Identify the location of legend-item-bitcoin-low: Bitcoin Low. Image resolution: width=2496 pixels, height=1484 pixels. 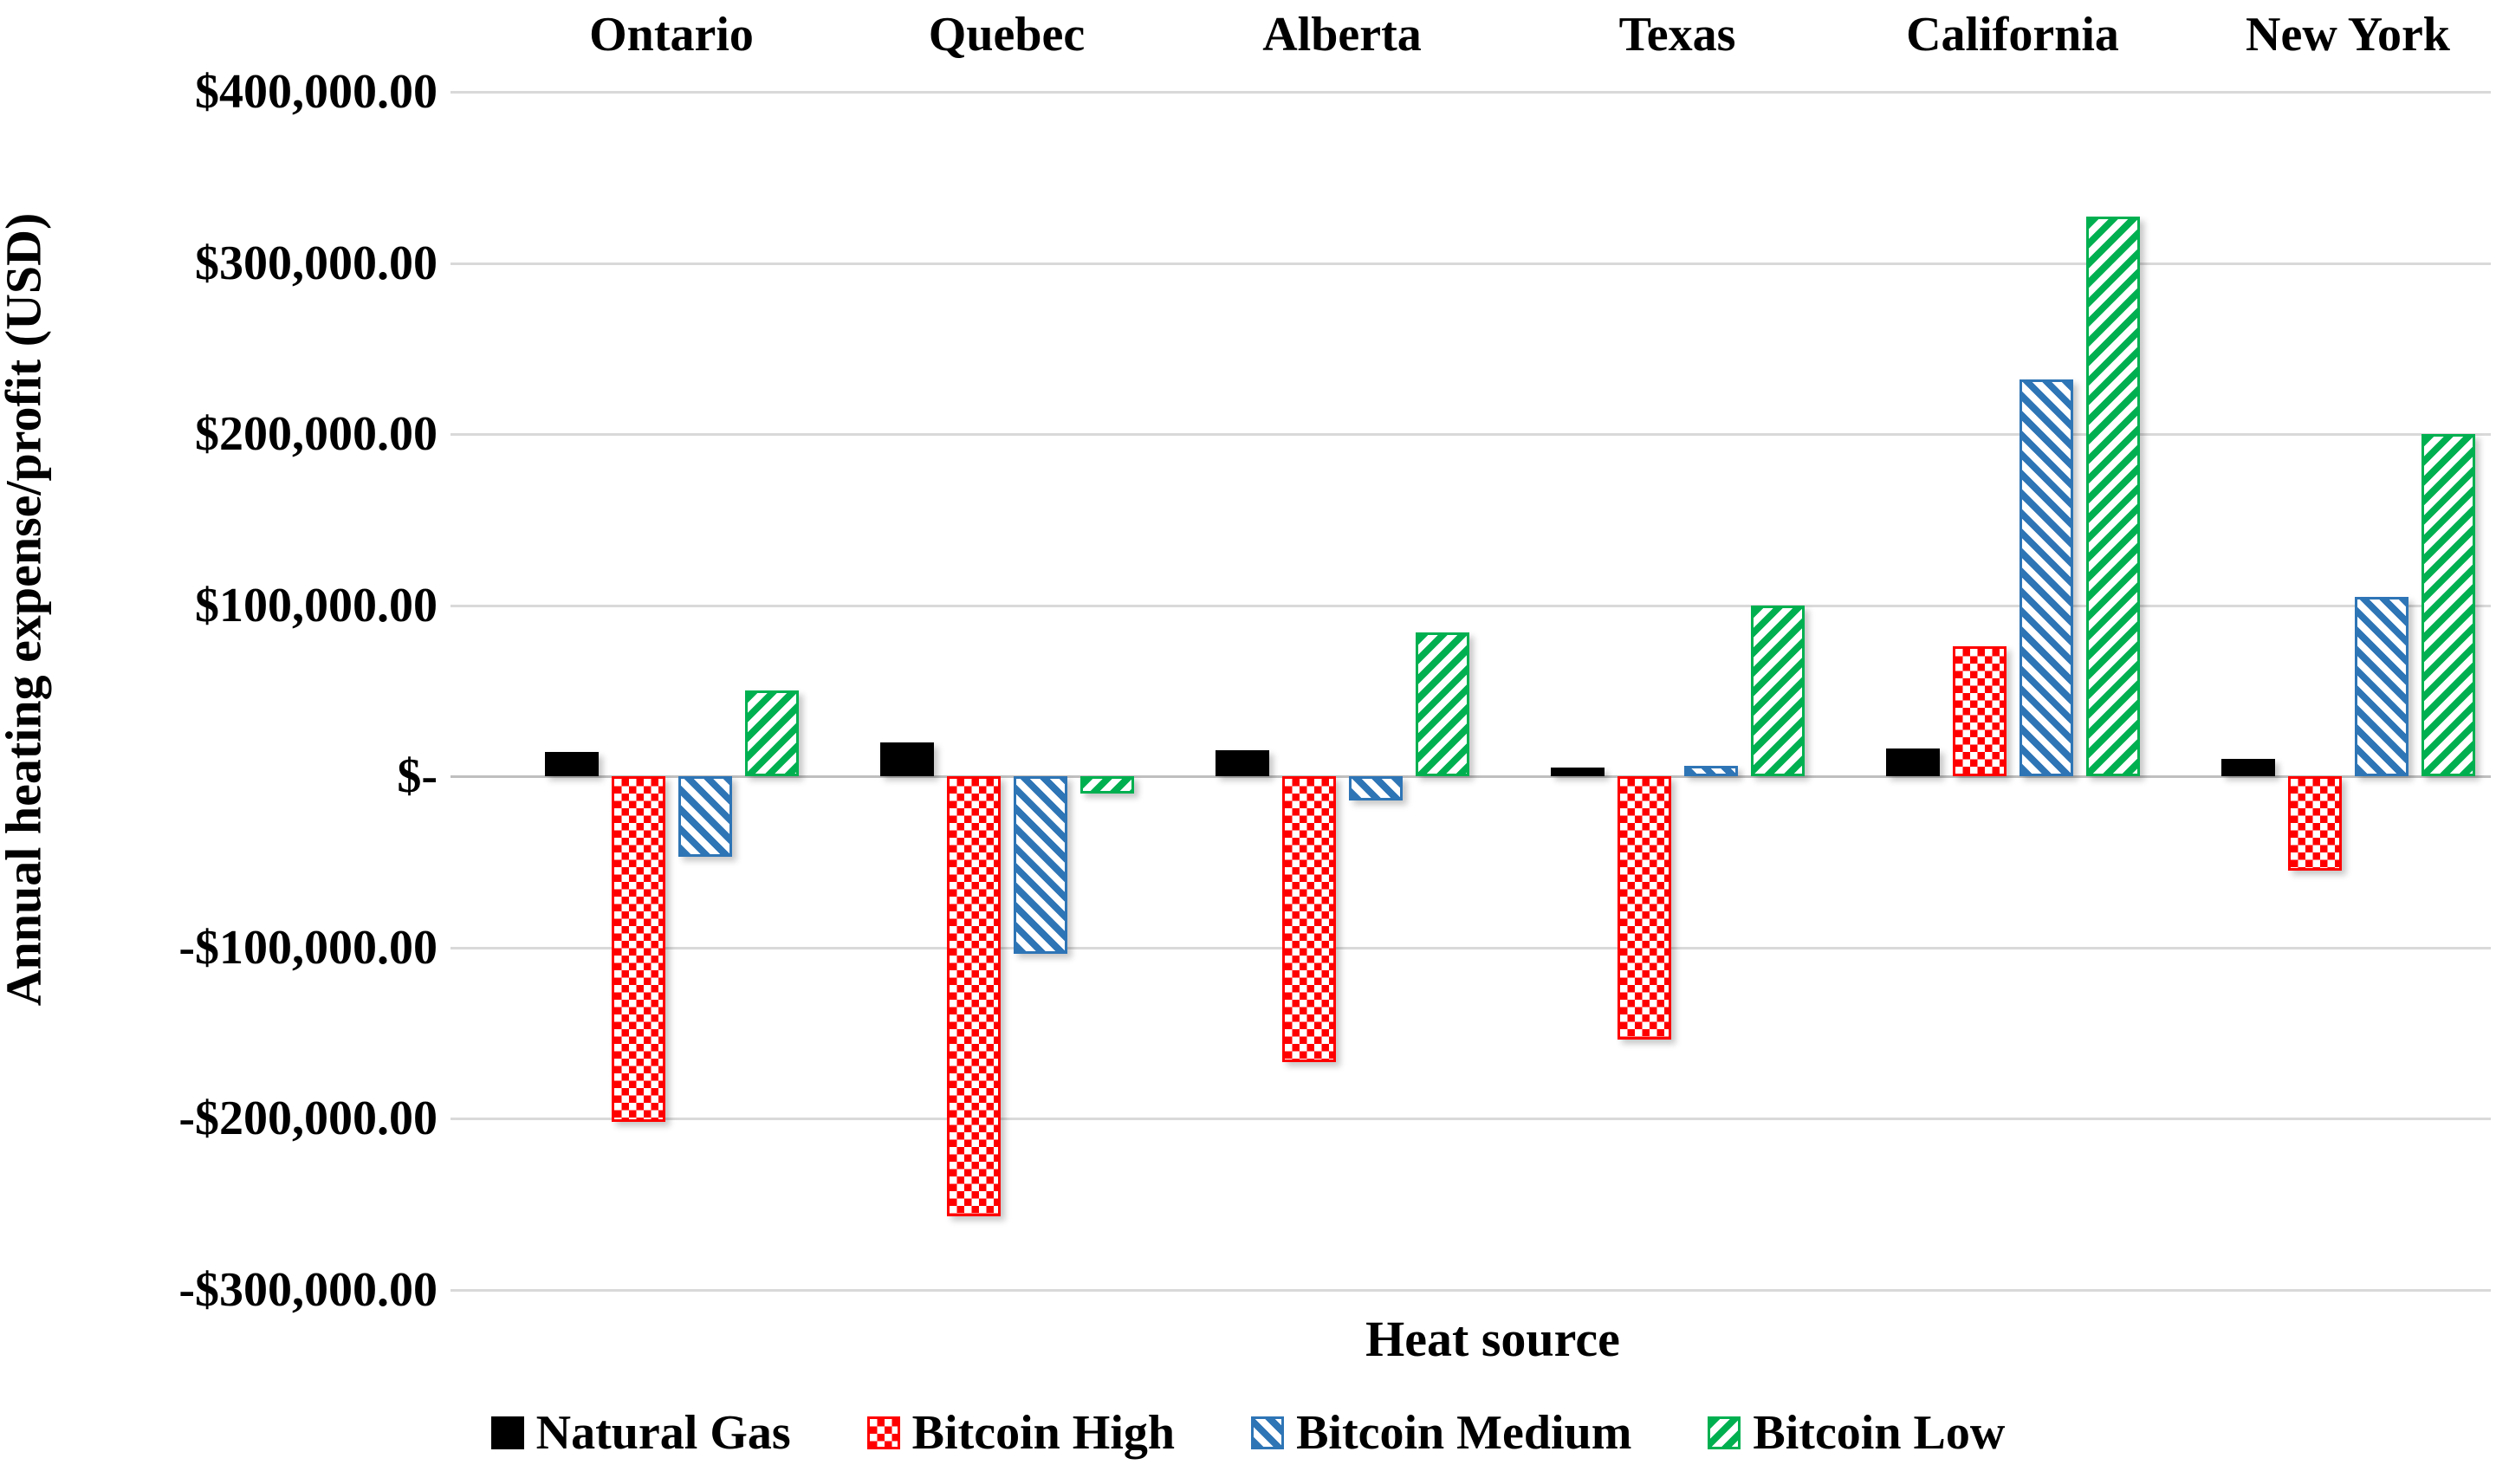
(1857, 1433).